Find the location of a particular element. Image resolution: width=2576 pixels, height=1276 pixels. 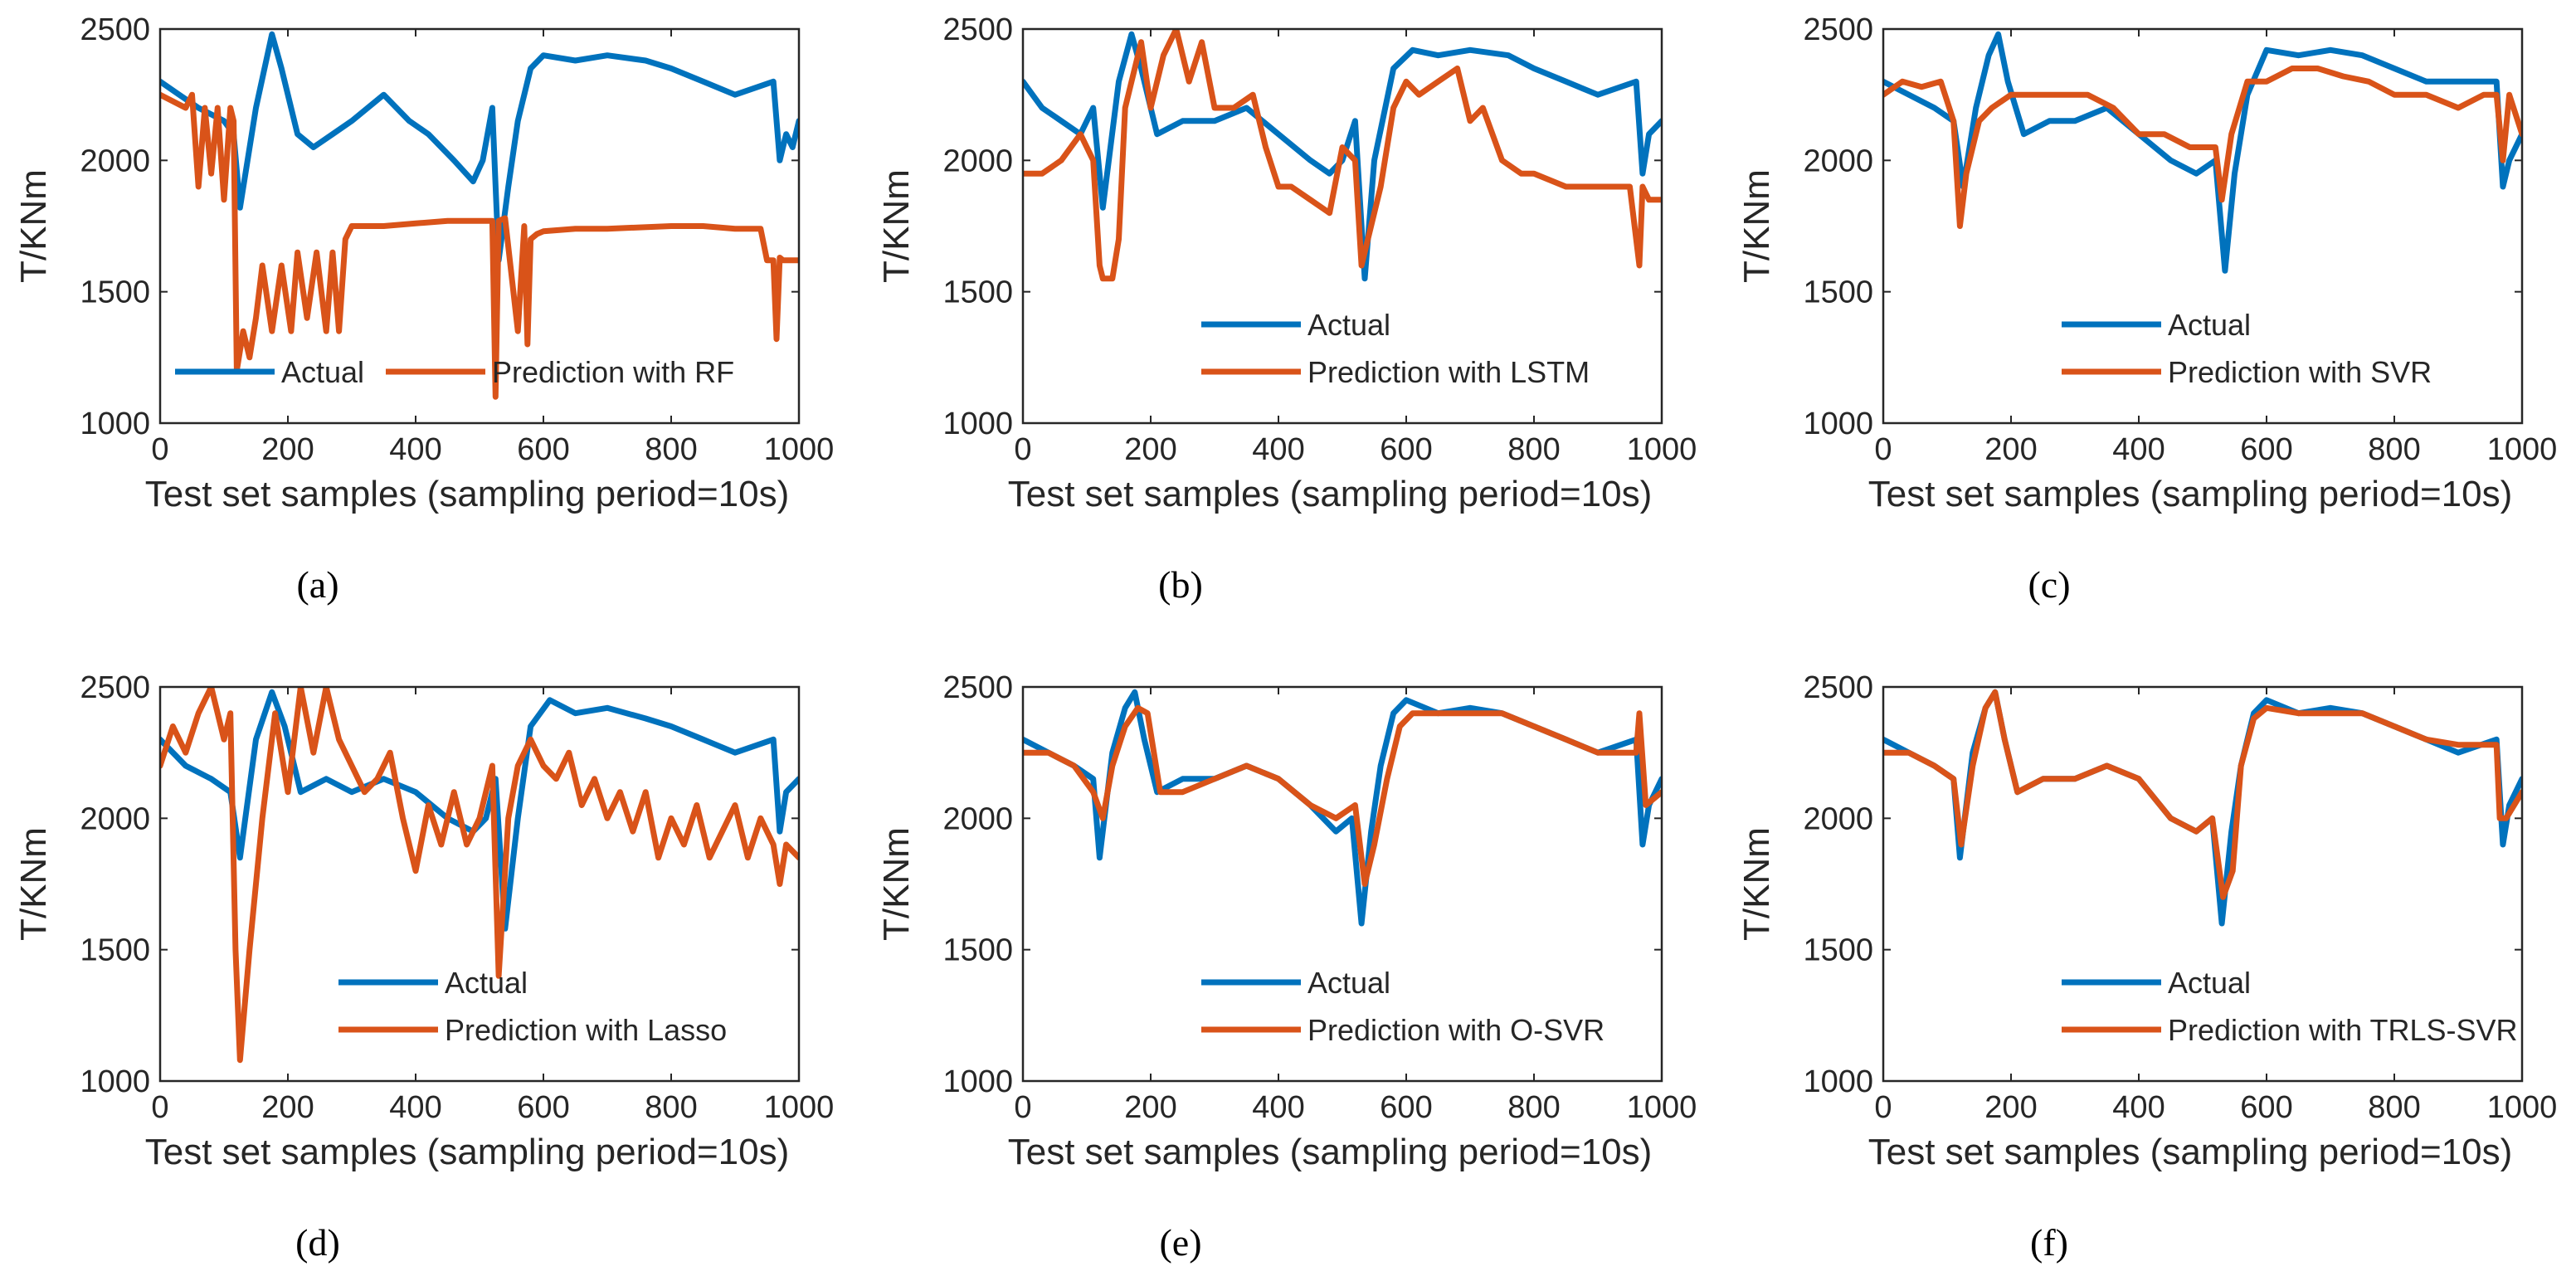

subfigure-label: (b) is located at coordinates (1180, 584).